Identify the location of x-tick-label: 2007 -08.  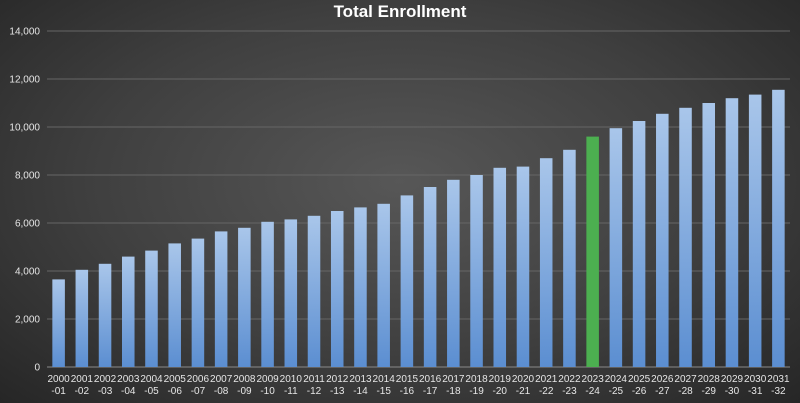
(221, 385).